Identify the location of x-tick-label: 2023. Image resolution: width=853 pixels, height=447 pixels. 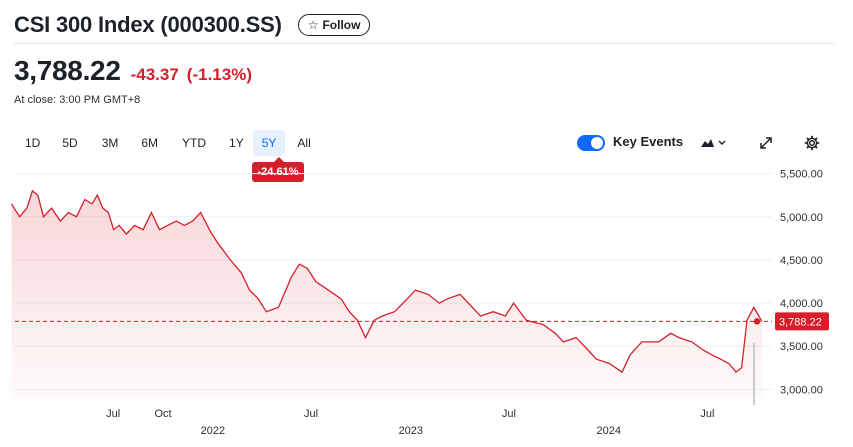
(411, 431).